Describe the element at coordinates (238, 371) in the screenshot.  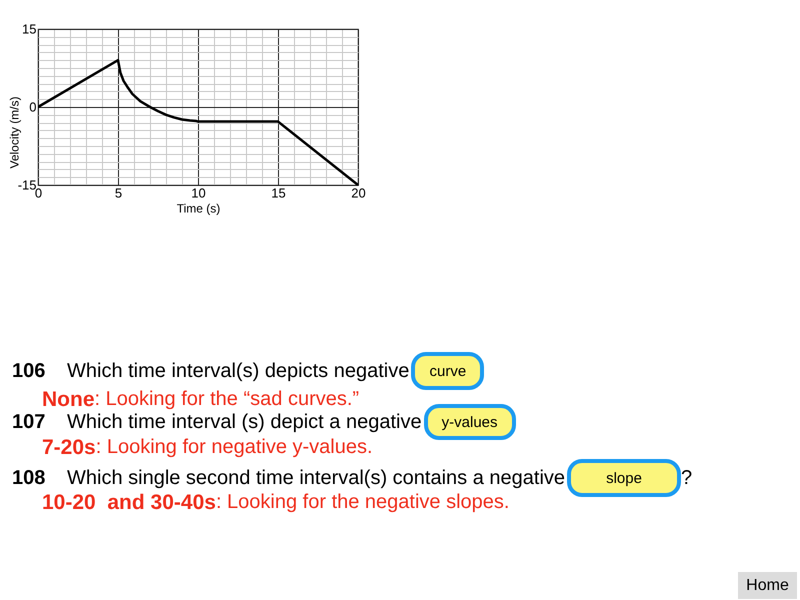
I see `text: Which time interval(s) depicts negative` at that location.